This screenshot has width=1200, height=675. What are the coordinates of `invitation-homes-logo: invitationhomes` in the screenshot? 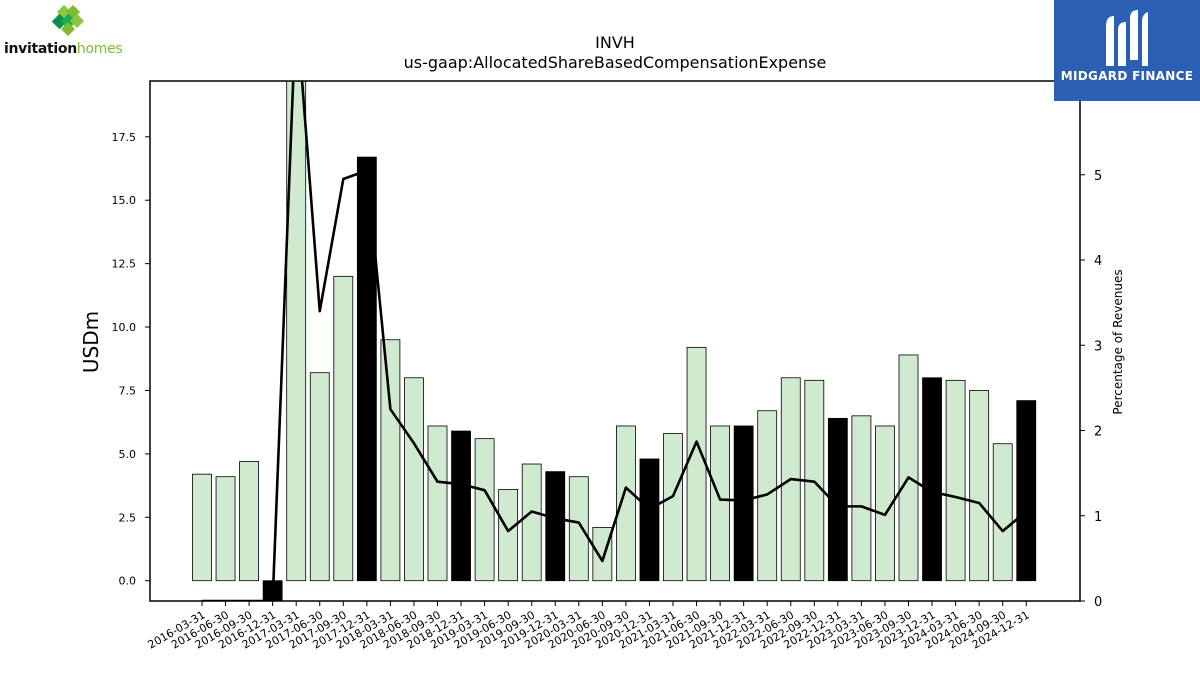 It's located at (69, 32).